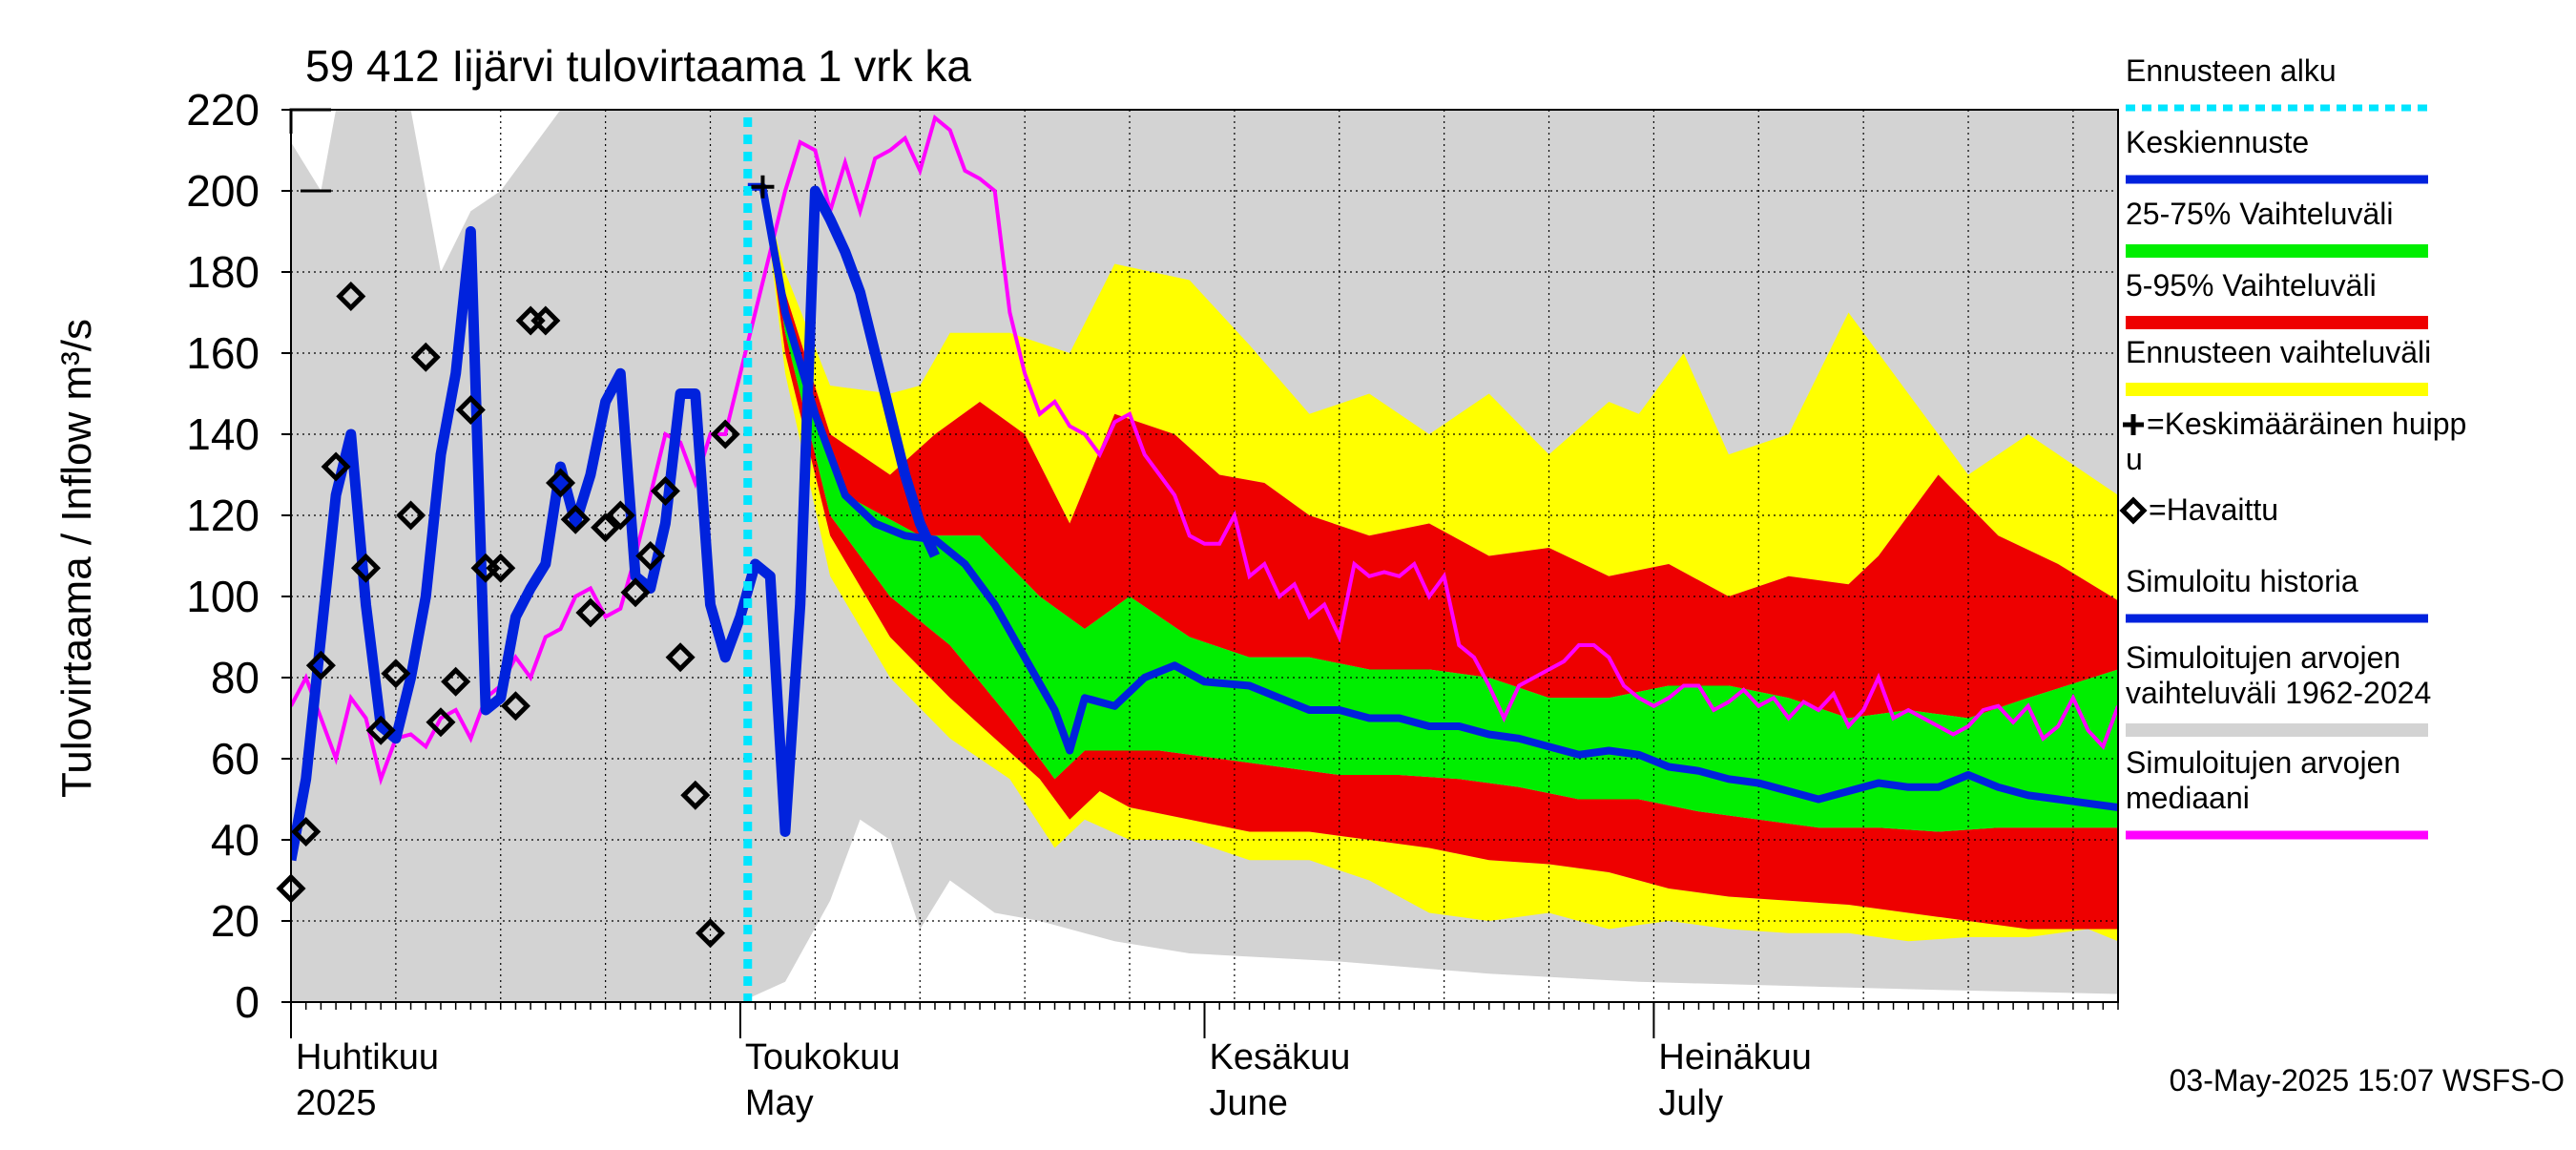  What do you see at coordinates (2278, 352) in the screenshot?
I see `legend-label: Ennusteen vaihteluväli` at bounding box center [2278, 352].